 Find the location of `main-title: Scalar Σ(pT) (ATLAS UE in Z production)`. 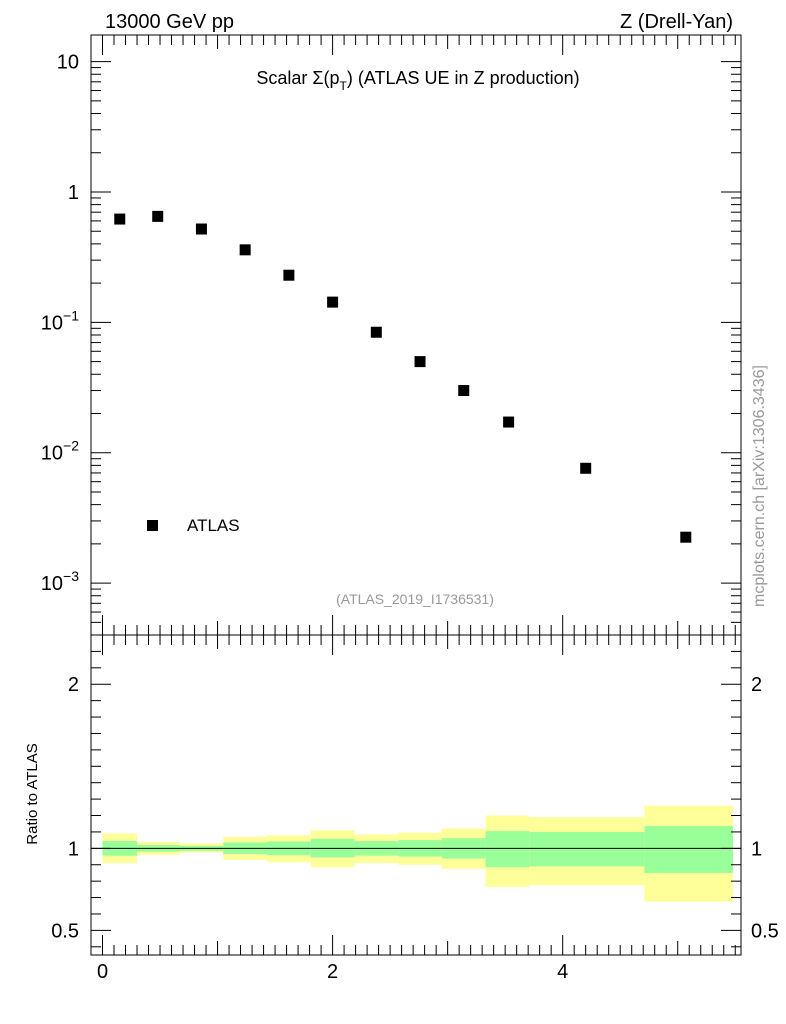

main-title: Scalar Σ(pT) (ATLAS UE in Z production) is located at coordinates (417, 80).